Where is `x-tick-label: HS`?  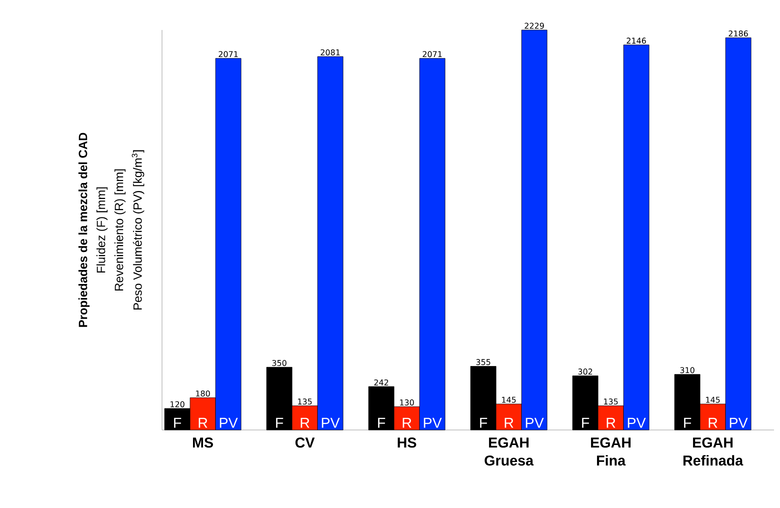
x-tick-label: HS is located at coordinates (407, 443).